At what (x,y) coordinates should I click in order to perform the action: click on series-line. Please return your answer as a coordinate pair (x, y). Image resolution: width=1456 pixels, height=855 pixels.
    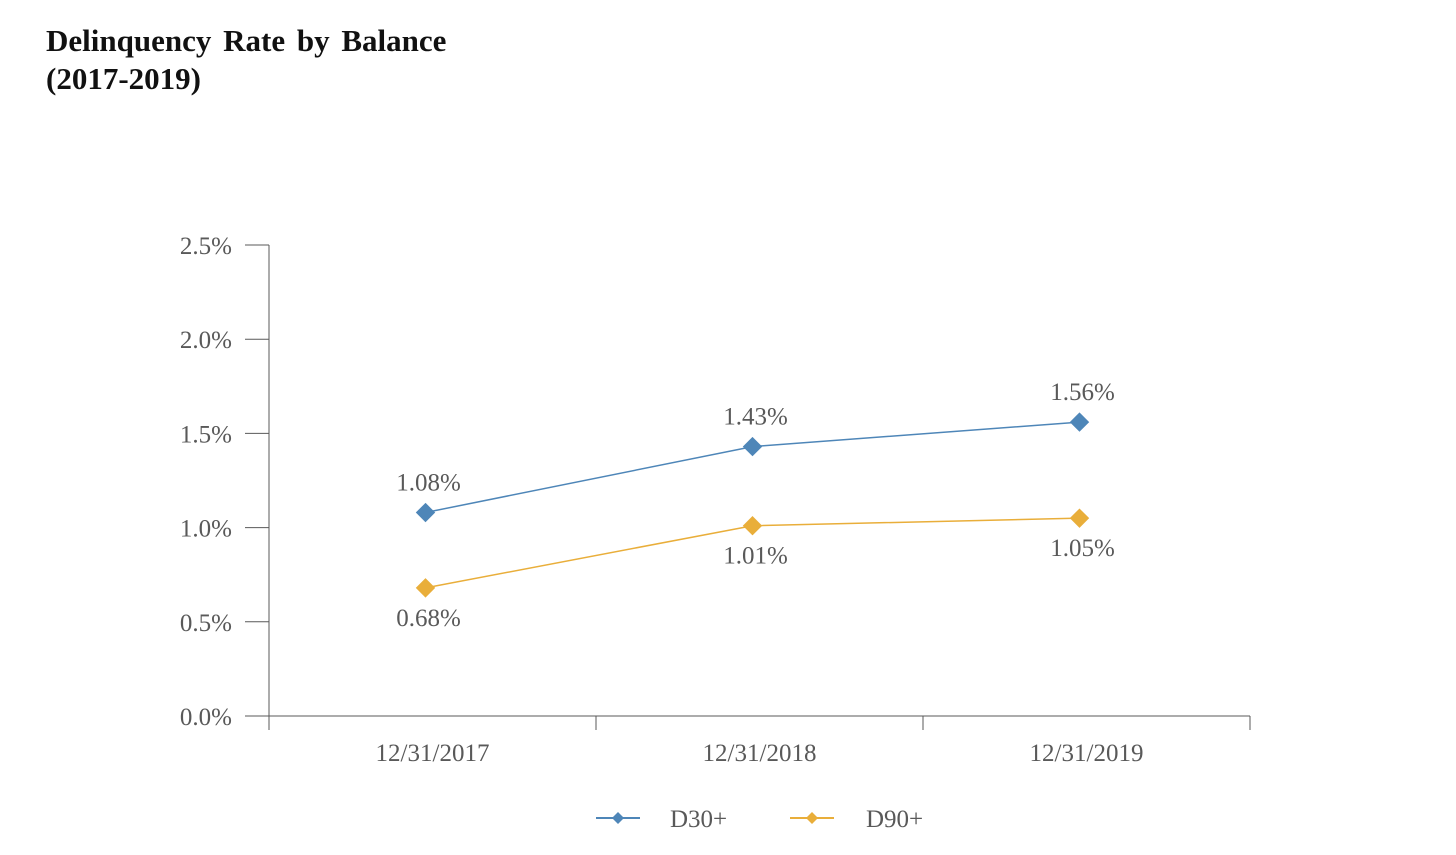
    Looking at the image, I should click on (752, 467).